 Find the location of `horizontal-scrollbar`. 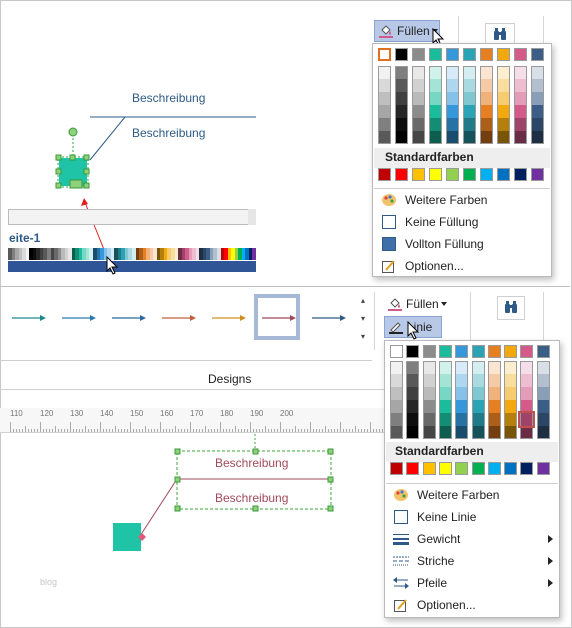

horizontal-scrollbar is located at coordinates (128, 217).